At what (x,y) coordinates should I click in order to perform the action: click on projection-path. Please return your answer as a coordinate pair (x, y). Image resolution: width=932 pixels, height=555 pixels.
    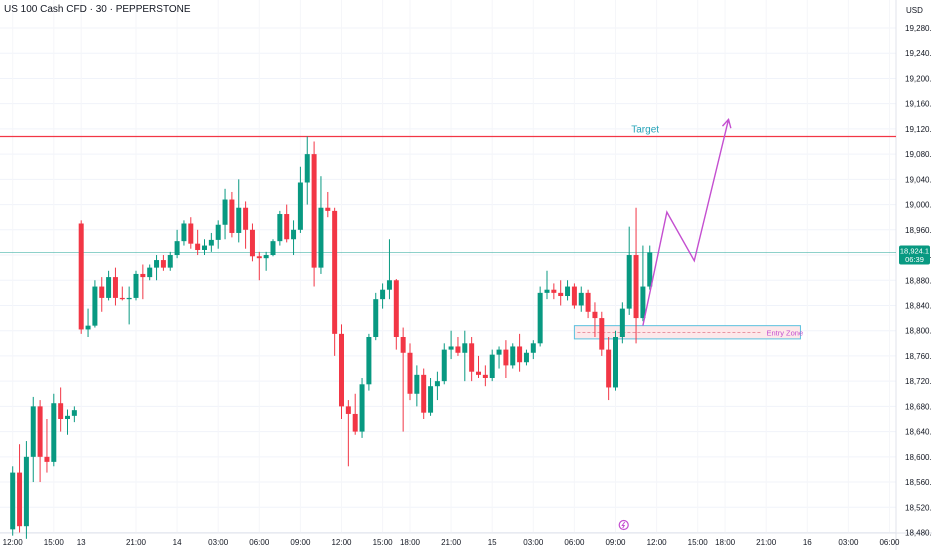
    Looking at the image, I should click on (687, 222).